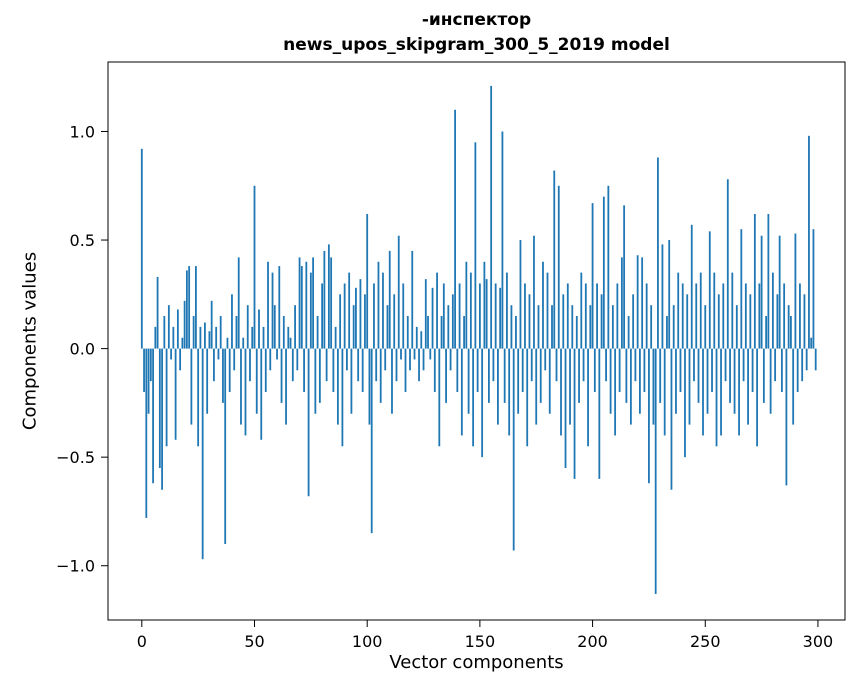  Describe the element at coordinates (82, 131) in the screenshot. I see `y-tick-label: 1.0` at that location.